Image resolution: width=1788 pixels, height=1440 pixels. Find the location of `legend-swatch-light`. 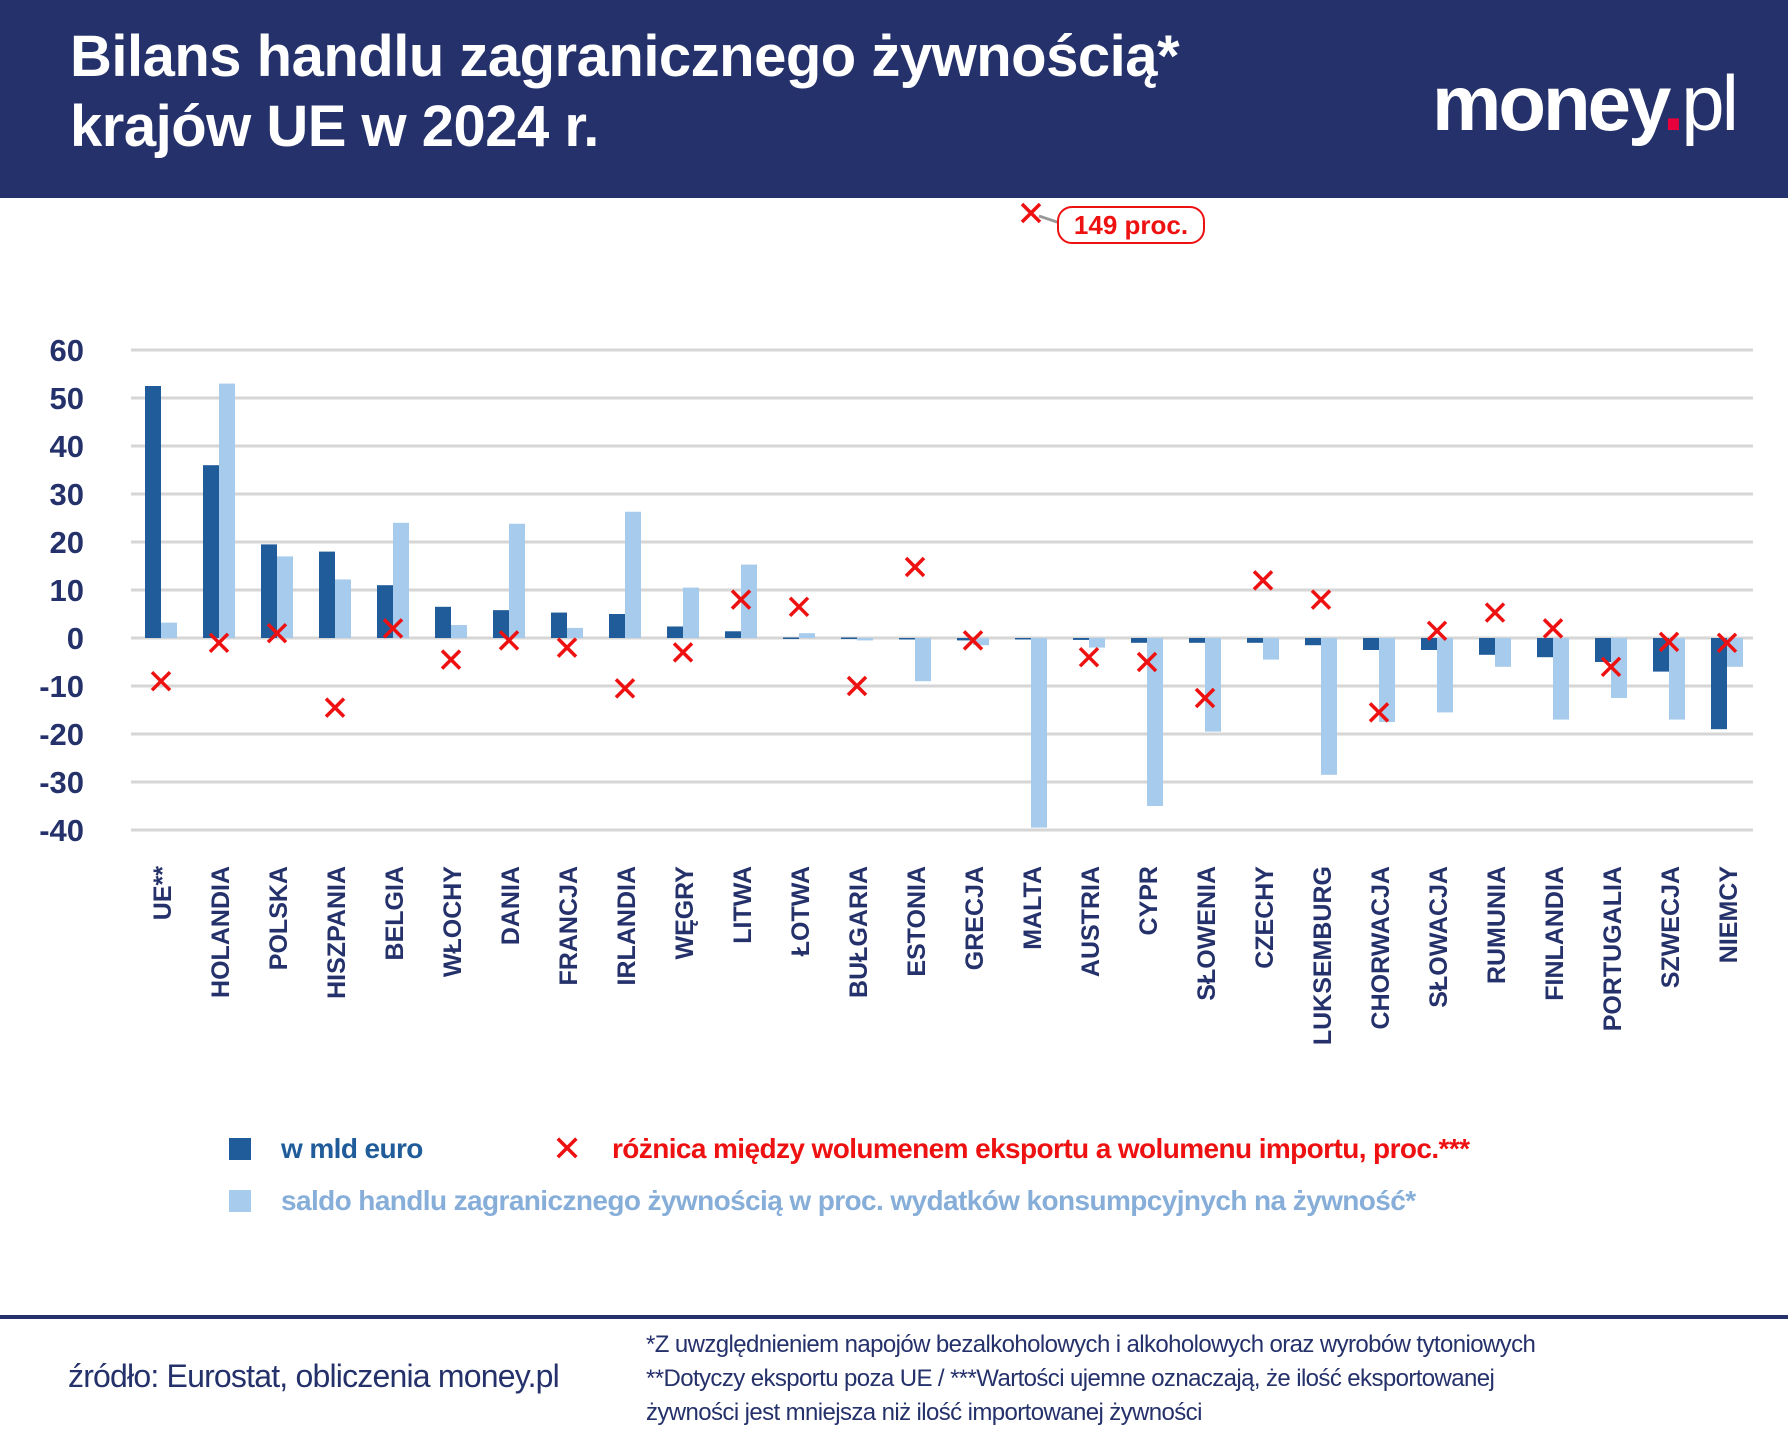

legend-swatch-light is located at coordinates (240, 1201).